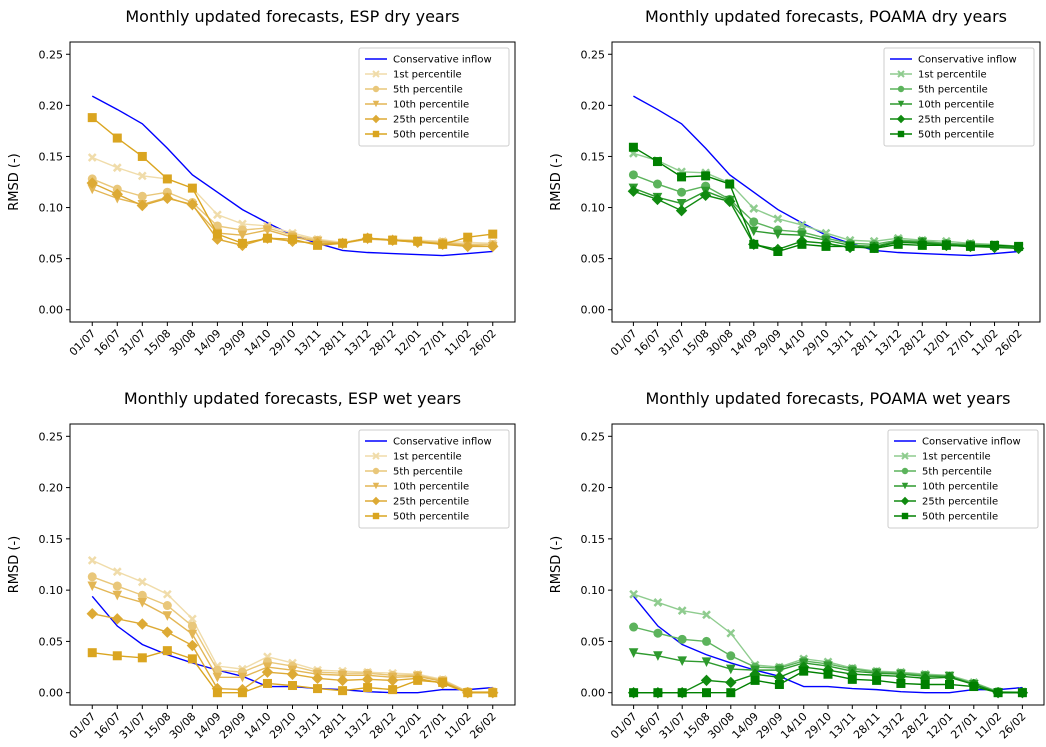 Image resolution: width=1046 pixels, height=747 pixels. What do you see at coordinates (916, 726) in the screenshot?
I see `x-tick-label: 28/12` at bounding box center [916, 726].